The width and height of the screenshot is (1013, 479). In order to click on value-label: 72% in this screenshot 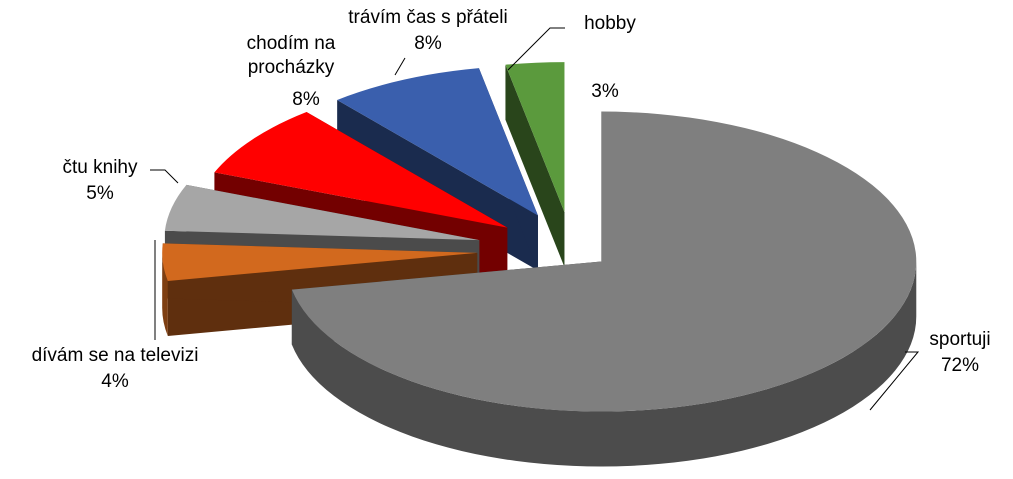, I will do `click(960, 365)`.